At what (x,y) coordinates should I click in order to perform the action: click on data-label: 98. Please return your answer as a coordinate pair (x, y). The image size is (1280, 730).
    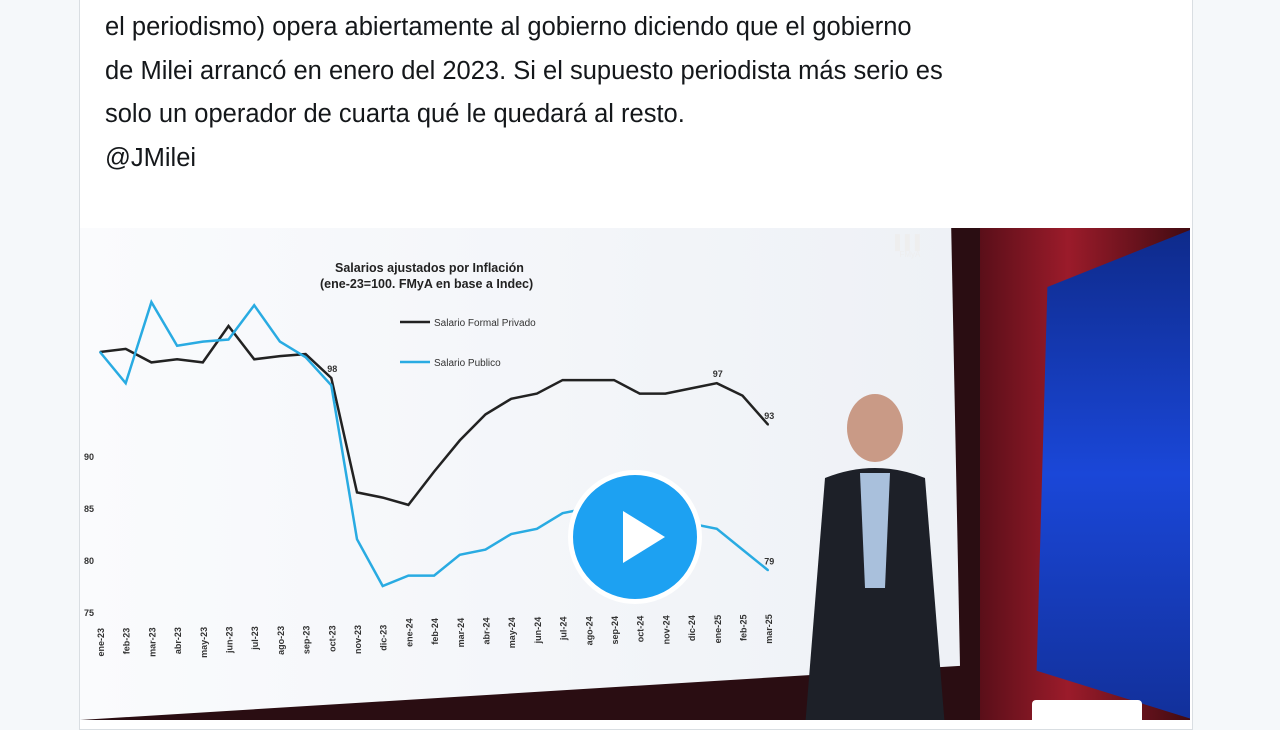
    Looking at the image, I should click on (332, 369).